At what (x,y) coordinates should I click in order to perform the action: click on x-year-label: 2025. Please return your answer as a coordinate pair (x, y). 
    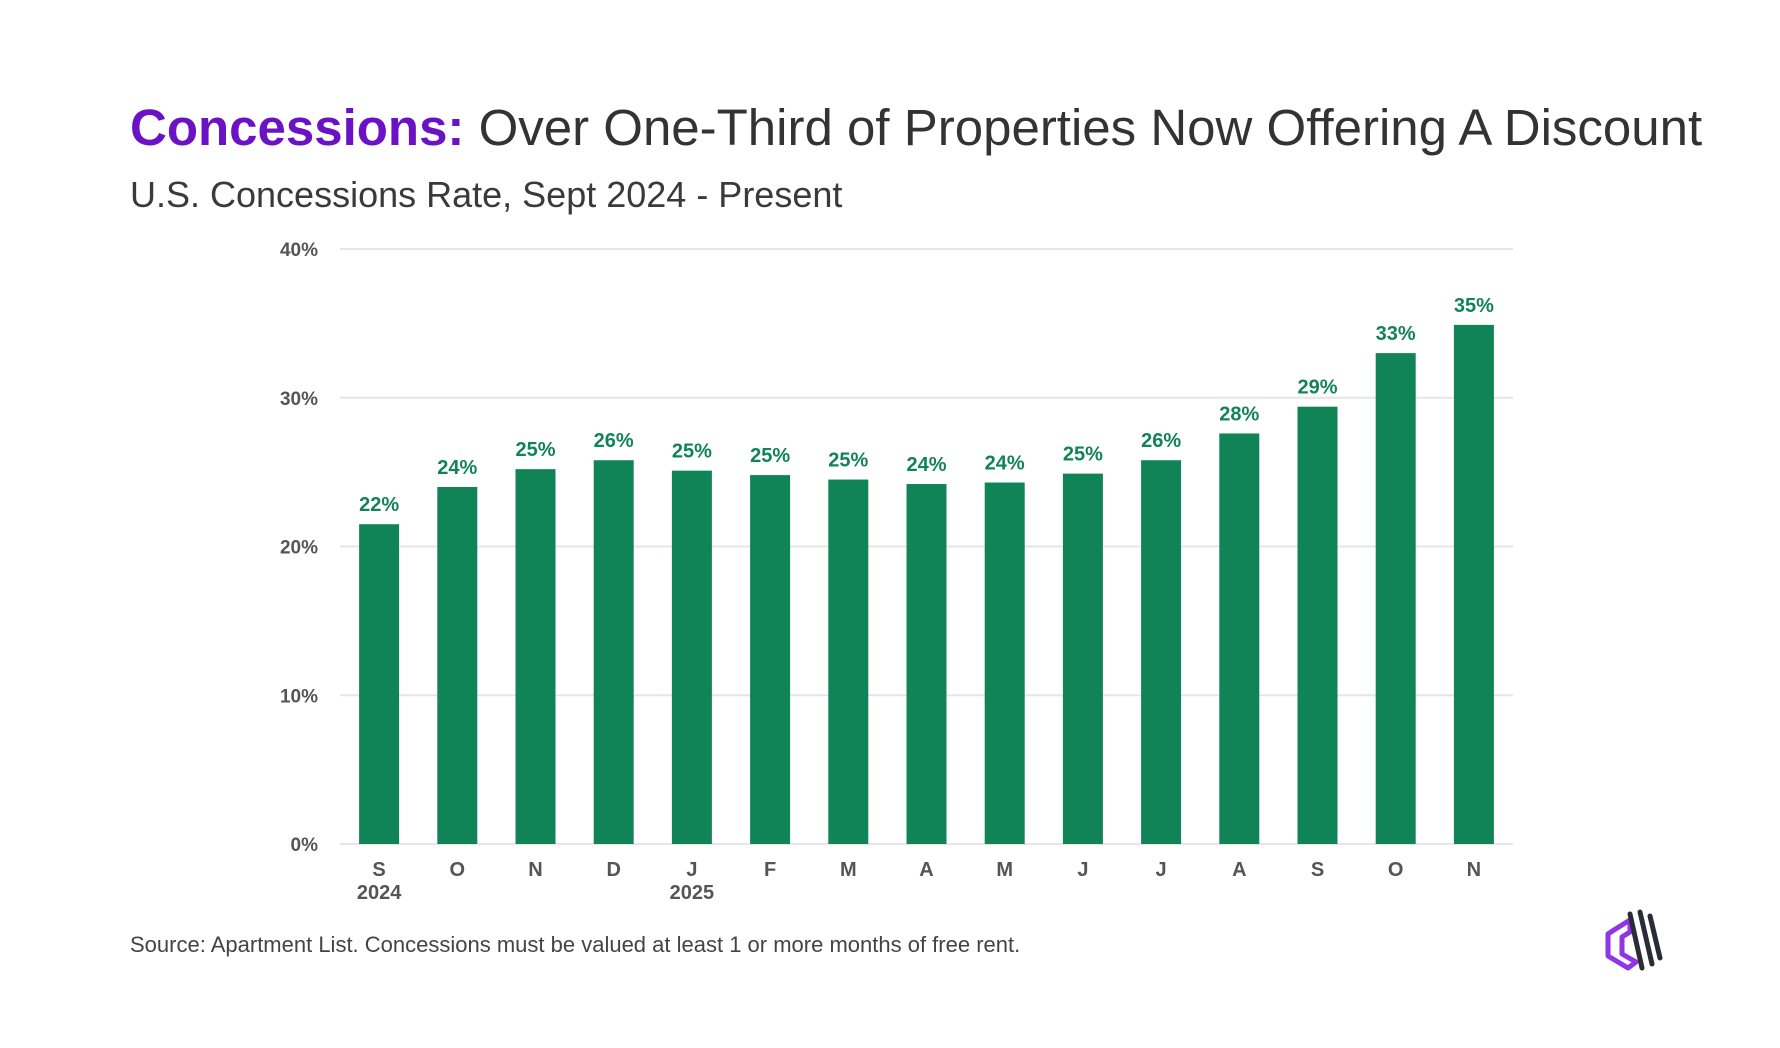
    Looking at the image, I should click on (692, 893).